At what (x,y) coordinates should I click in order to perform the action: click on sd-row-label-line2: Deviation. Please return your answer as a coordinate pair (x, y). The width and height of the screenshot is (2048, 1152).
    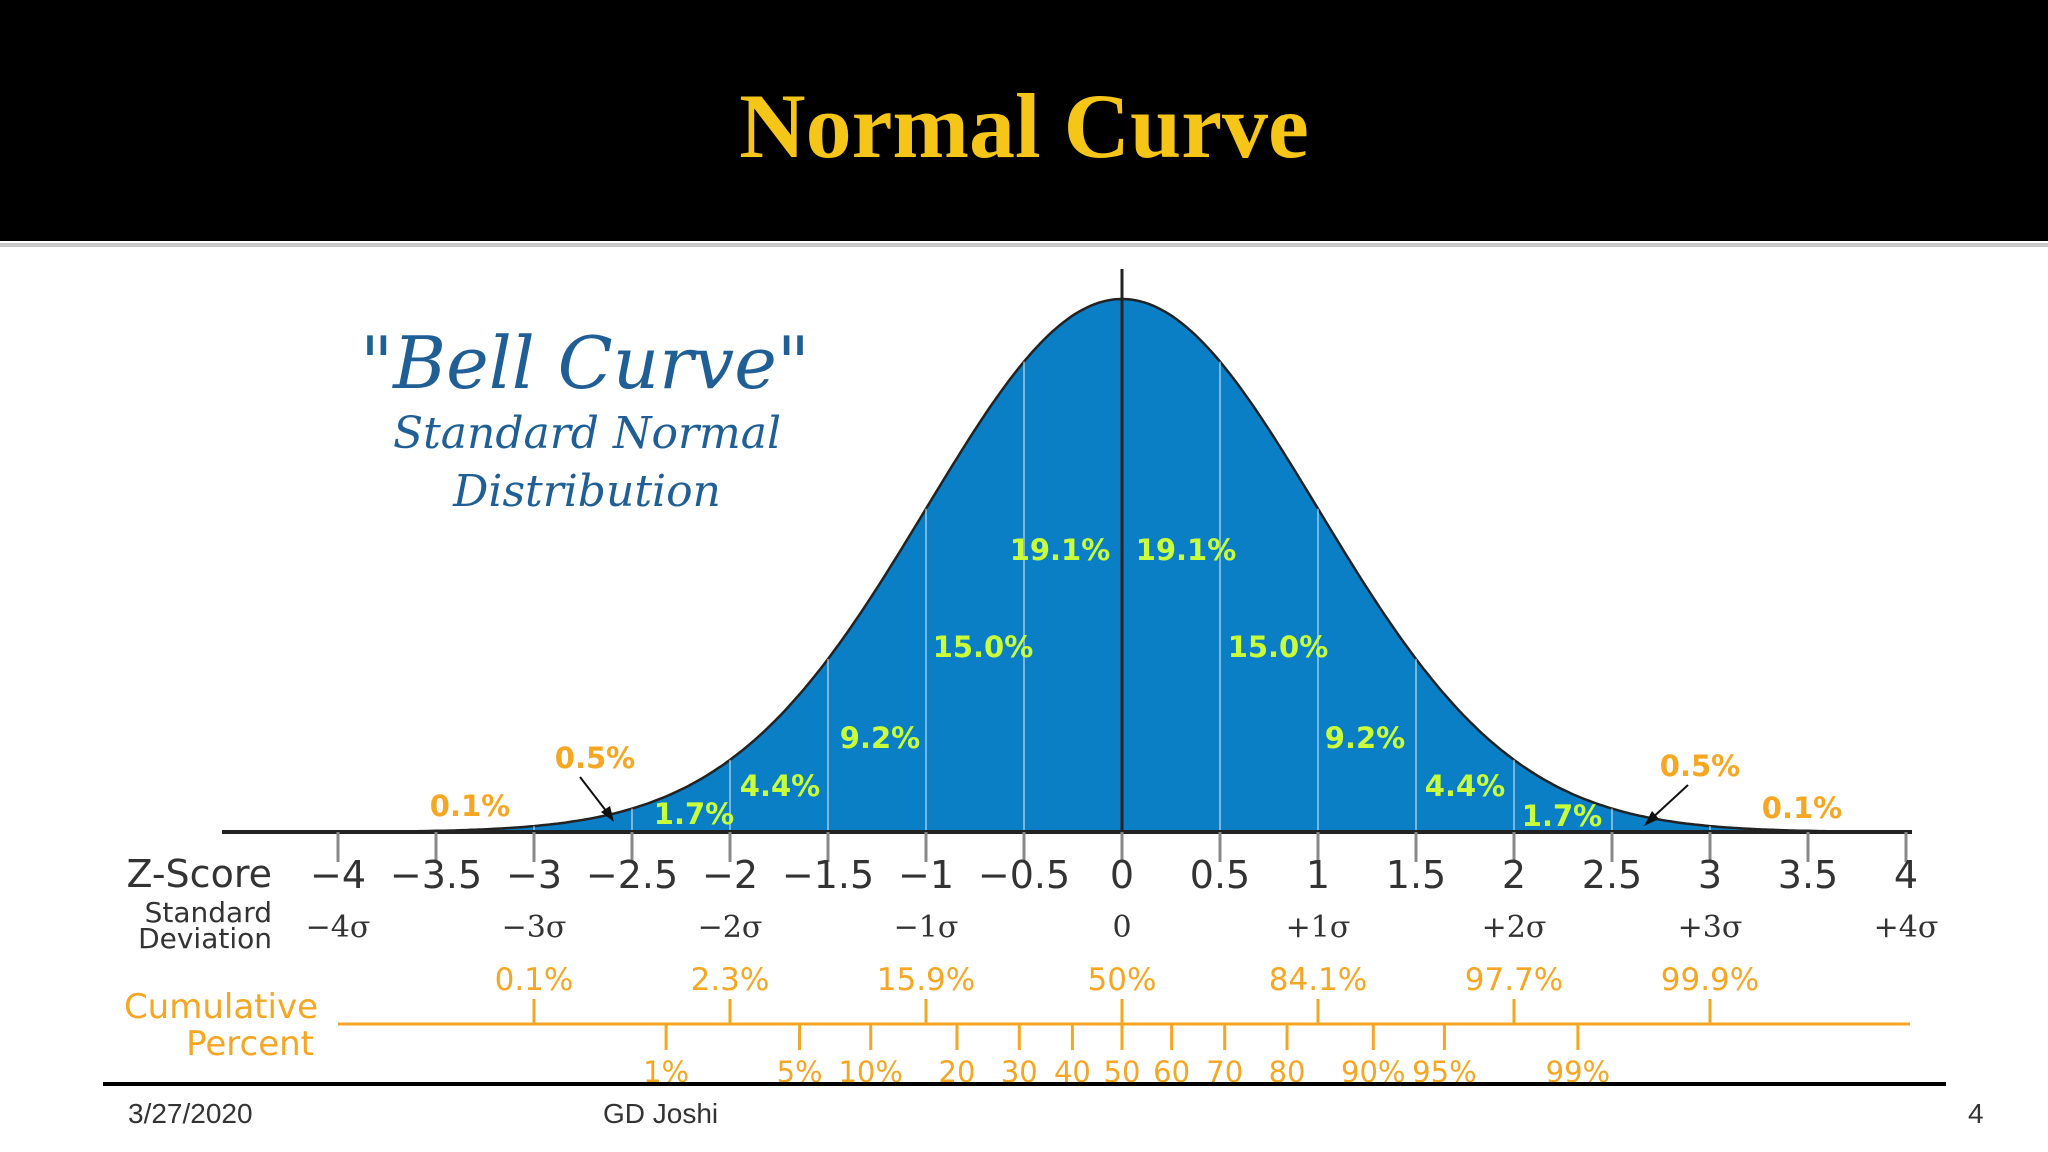
    Looking at the image, I should click on (205, 938).